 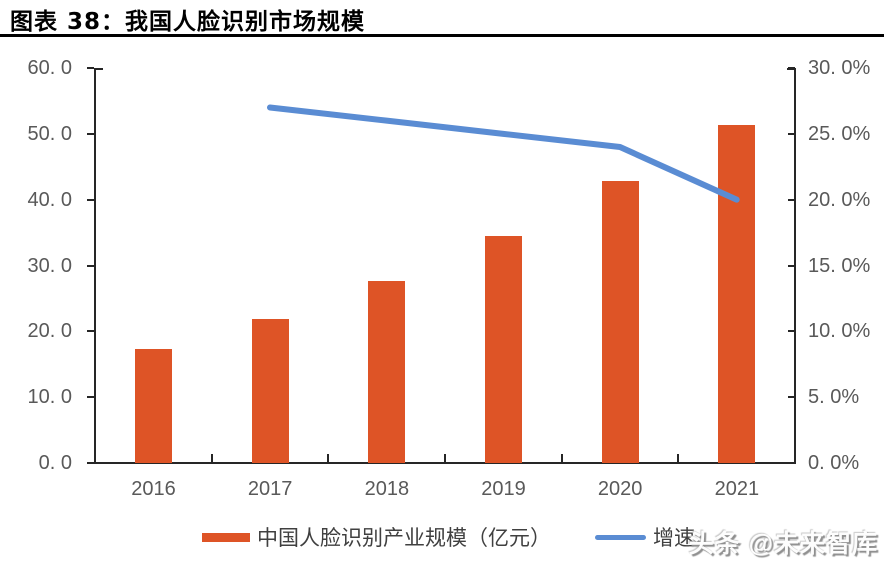 What do you see at coordinates (839, 68) in the screenshot?
I see `y-tick-label-right: 30. 0%` at bounding box center [839, 68].